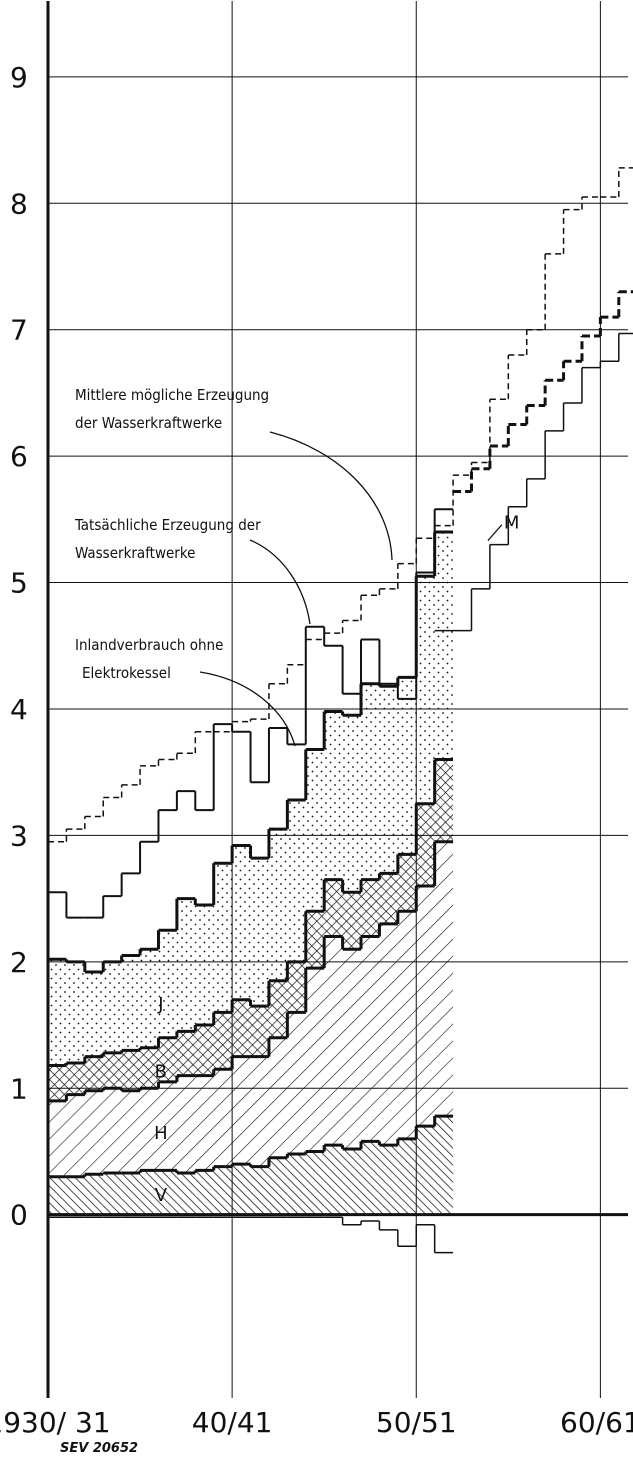  I want to click on y-tick-label: 5, so click(19, 583).